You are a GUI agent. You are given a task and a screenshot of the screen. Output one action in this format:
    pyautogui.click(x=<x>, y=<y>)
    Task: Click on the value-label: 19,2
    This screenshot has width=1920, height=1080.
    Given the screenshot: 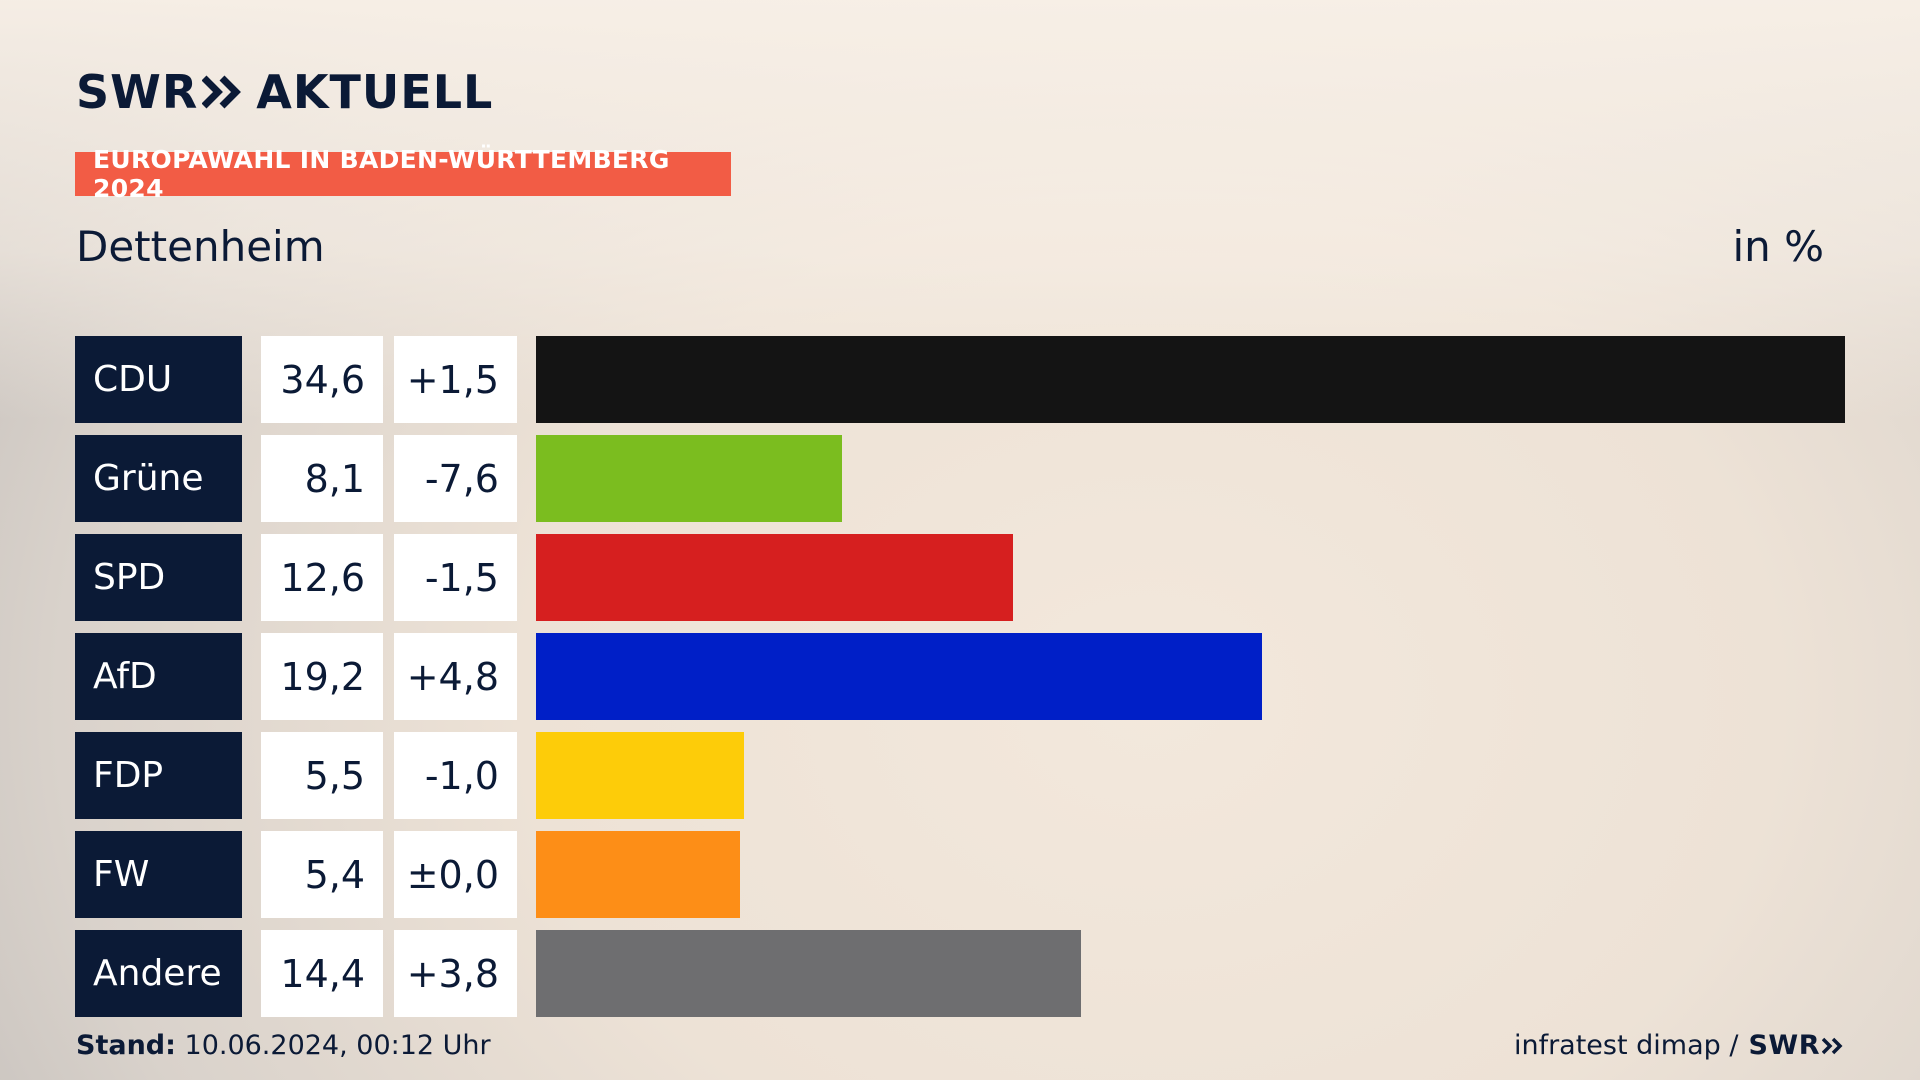 What is the action you would take?
    pyautogui.click(x=322, y=676)
    